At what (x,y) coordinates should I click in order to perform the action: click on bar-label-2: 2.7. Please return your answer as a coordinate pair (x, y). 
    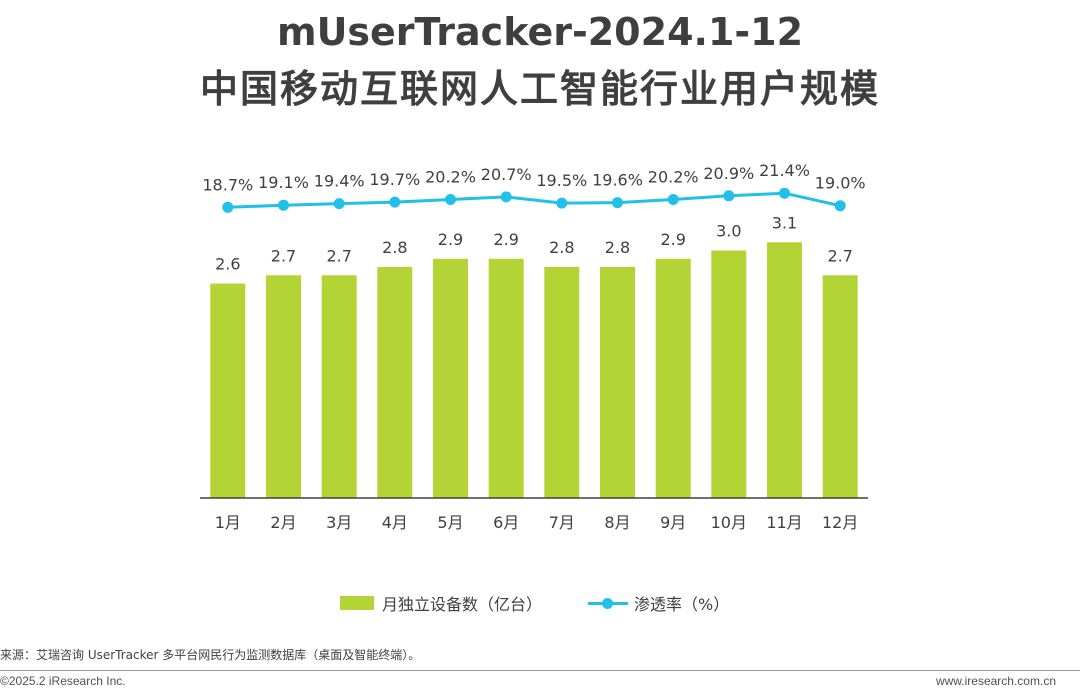
    Looking at the image, I should click on (283, 255).